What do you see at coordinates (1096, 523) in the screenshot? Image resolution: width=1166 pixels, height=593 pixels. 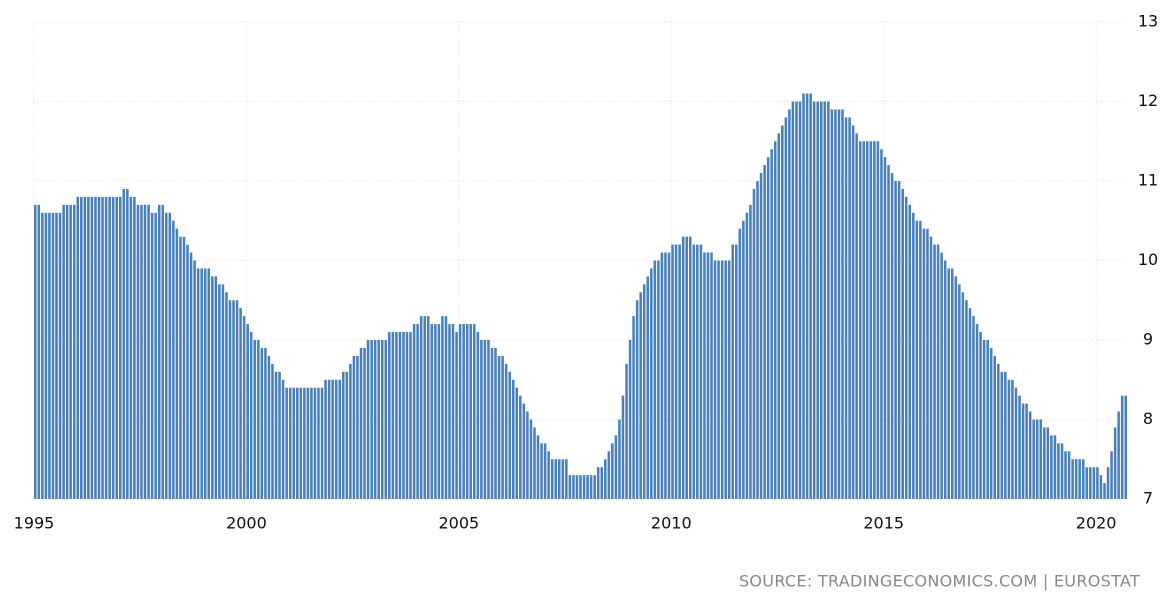 I see `x-tick-label: 2020` at bounding box center [1096, 523].